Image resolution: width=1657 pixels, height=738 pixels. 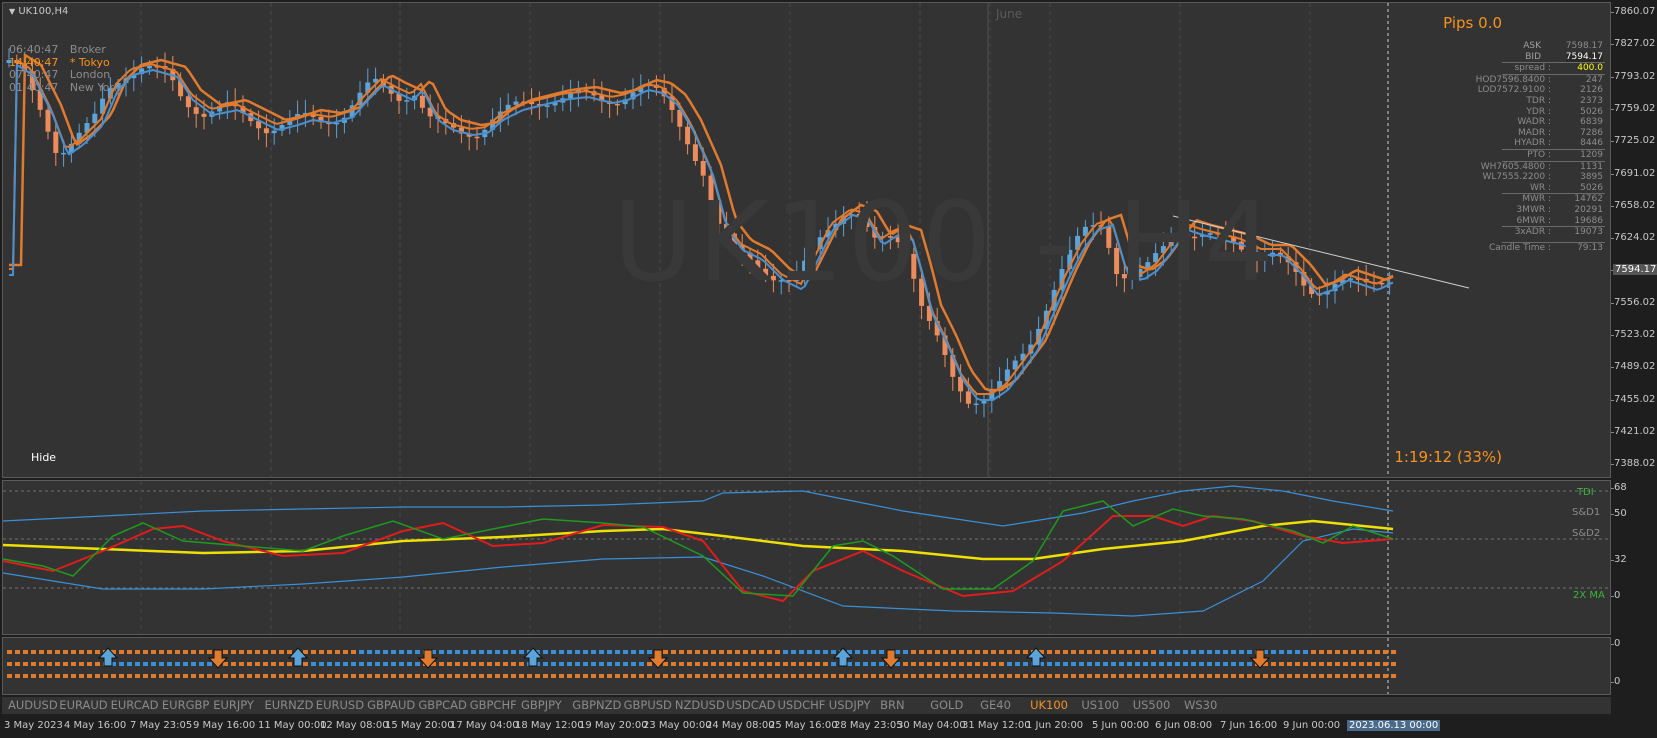 I want to click on symbol-button-us500: US500, so click(x=1151, y=705).